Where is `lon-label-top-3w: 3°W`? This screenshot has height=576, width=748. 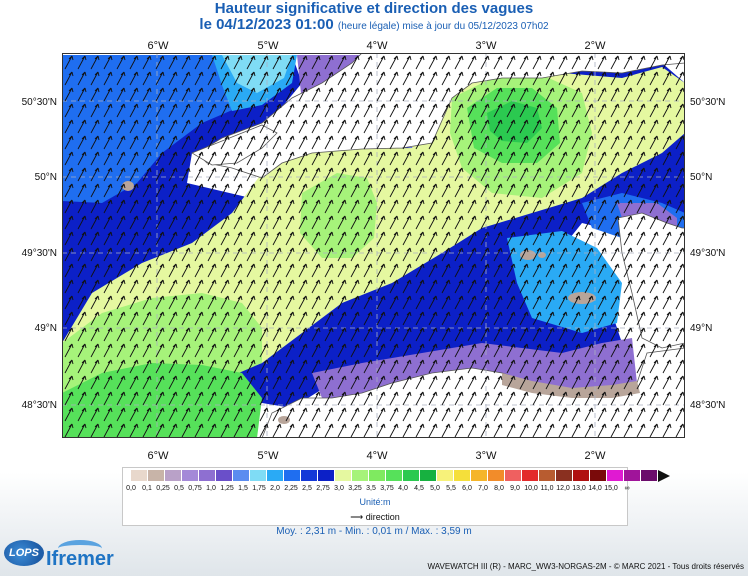
lon-label-top-3w: 3°W is located at coordinates (486, 46).